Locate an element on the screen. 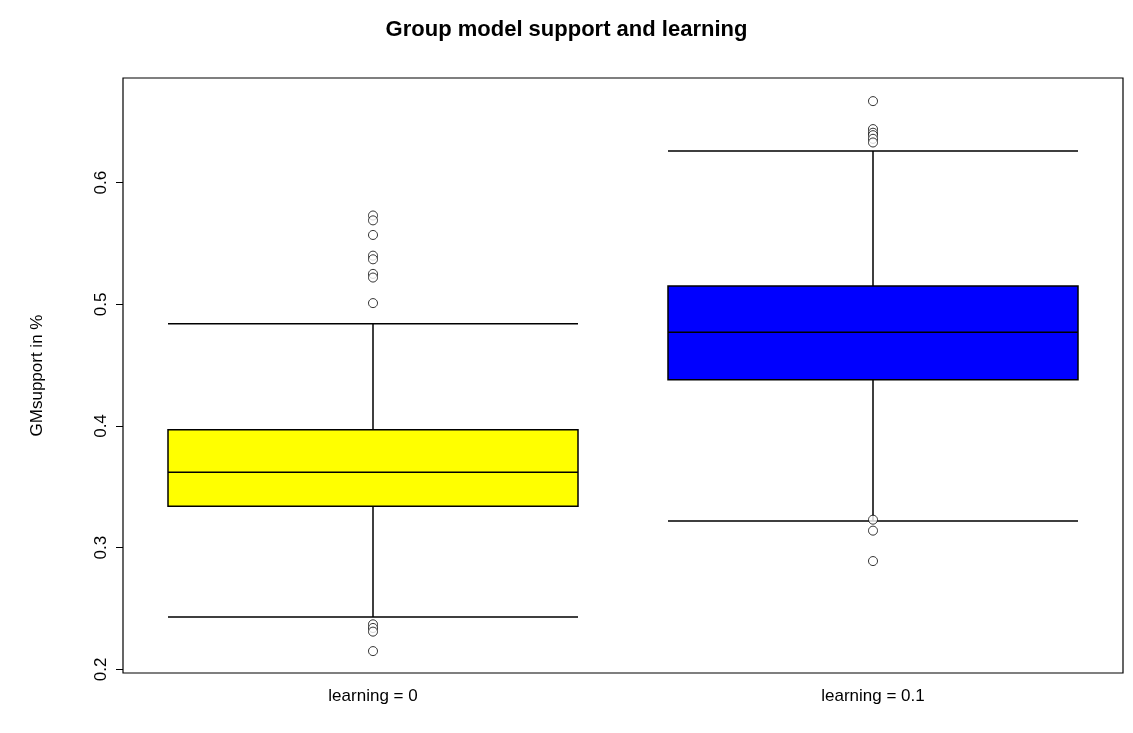  x-tick-label: learning = 0.1 is located at coordinates (873, 695).